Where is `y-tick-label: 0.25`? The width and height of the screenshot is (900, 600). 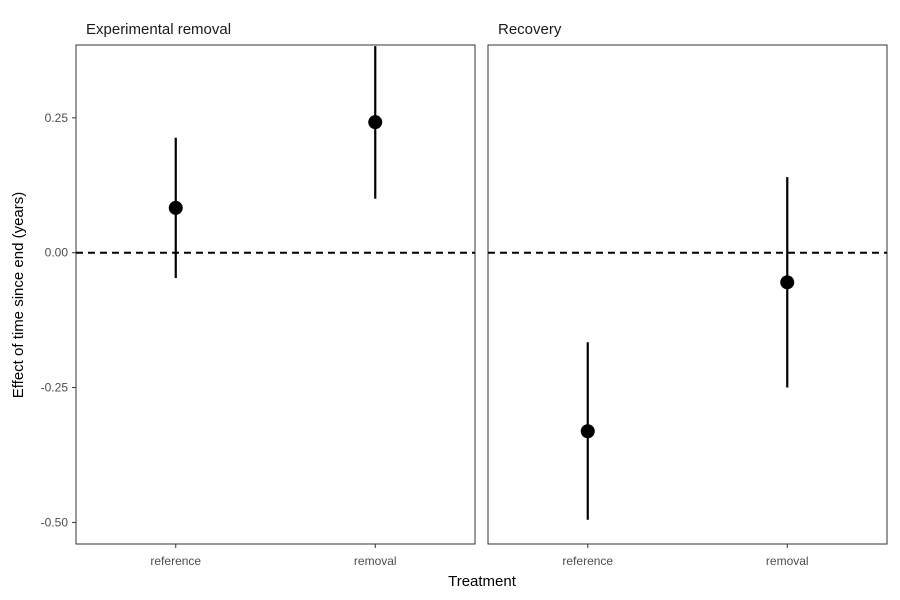
y-tick-label: 0.25 is located at coordinates (57, 118).